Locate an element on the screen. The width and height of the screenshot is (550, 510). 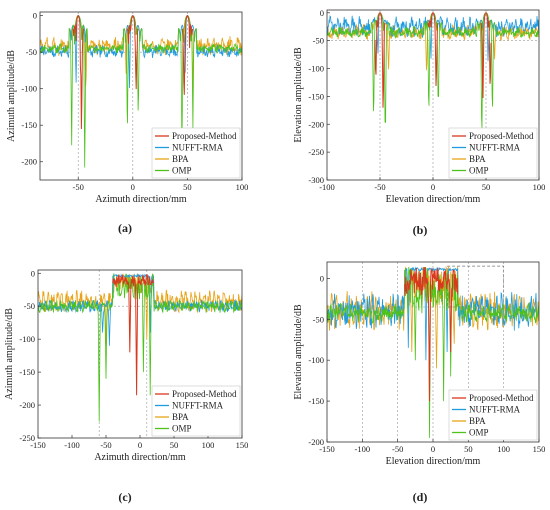
plot-frame is located at coordinates (141, 96).